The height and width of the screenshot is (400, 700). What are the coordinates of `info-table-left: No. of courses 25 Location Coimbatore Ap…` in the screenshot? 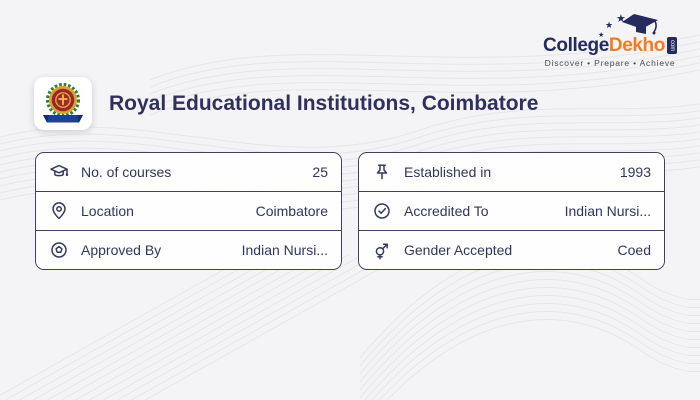 It's located at (188, 211).